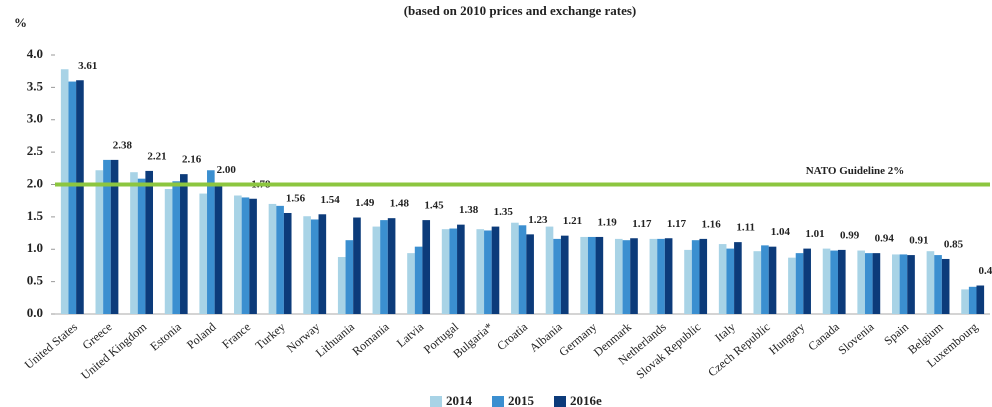  Describe the element at coordinates (711, 224) in the screenshot. I see `data-label: 1.16` at that location.